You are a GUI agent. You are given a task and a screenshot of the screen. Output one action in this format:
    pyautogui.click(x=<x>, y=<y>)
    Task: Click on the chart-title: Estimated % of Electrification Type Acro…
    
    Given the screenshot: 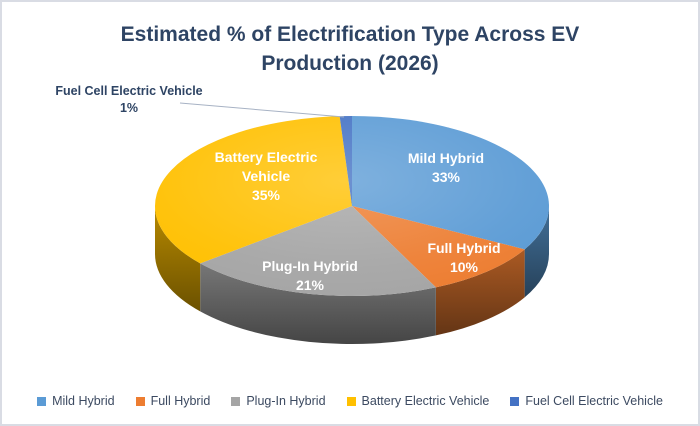 What is the action you would take?
    pyautogui.click(x=350, y=49)
    